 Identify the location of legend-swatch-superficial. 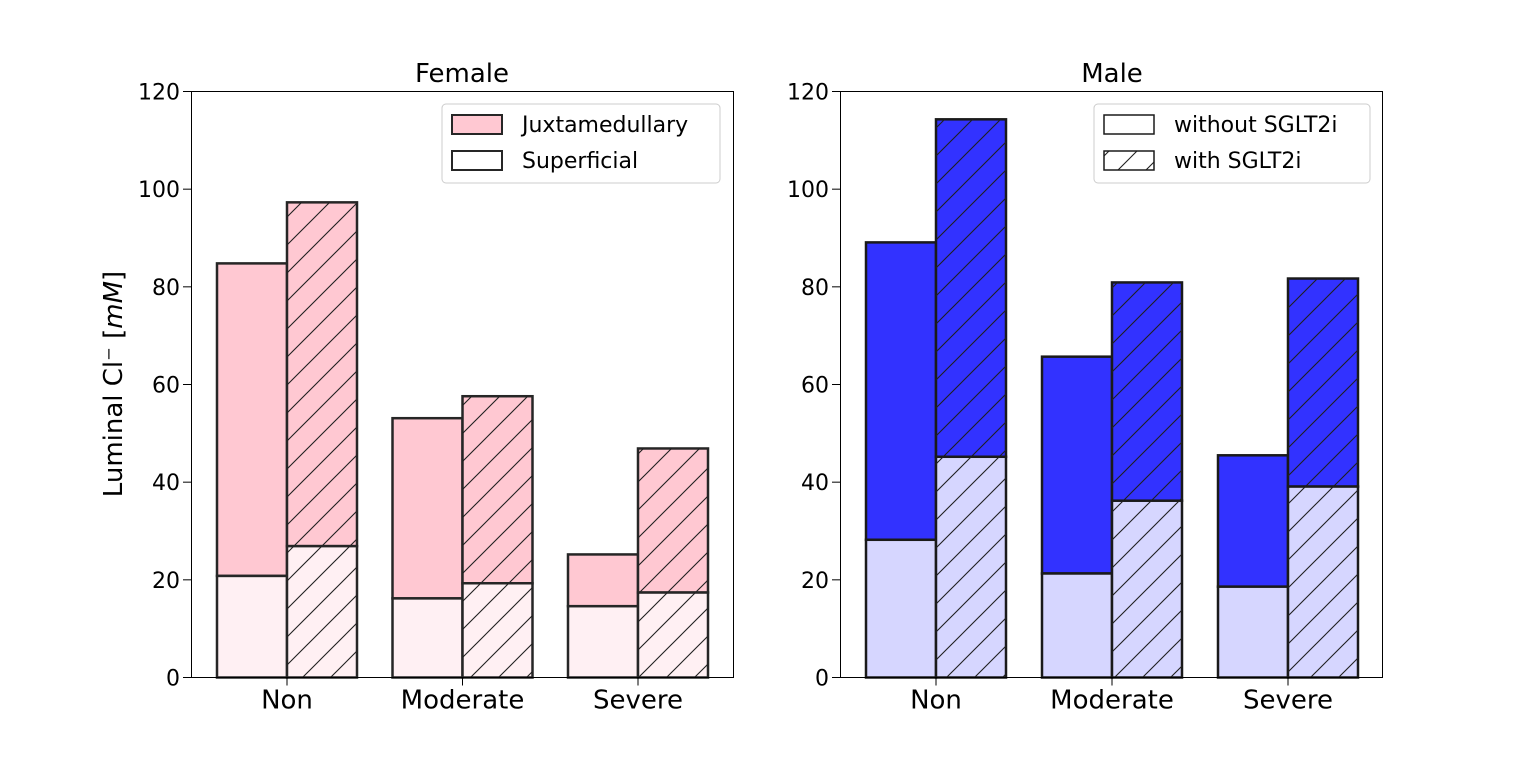
(477, 160).